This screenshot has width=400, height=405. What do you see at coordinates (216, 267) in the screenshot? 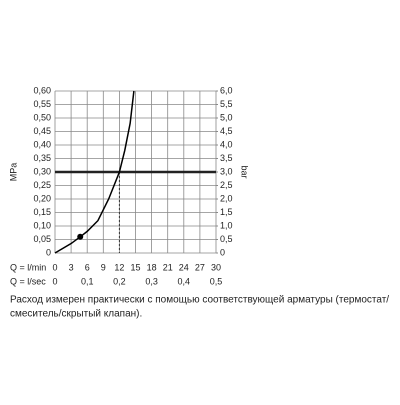
I see `x-tick-label: 30` at bounding box center [216, 267].